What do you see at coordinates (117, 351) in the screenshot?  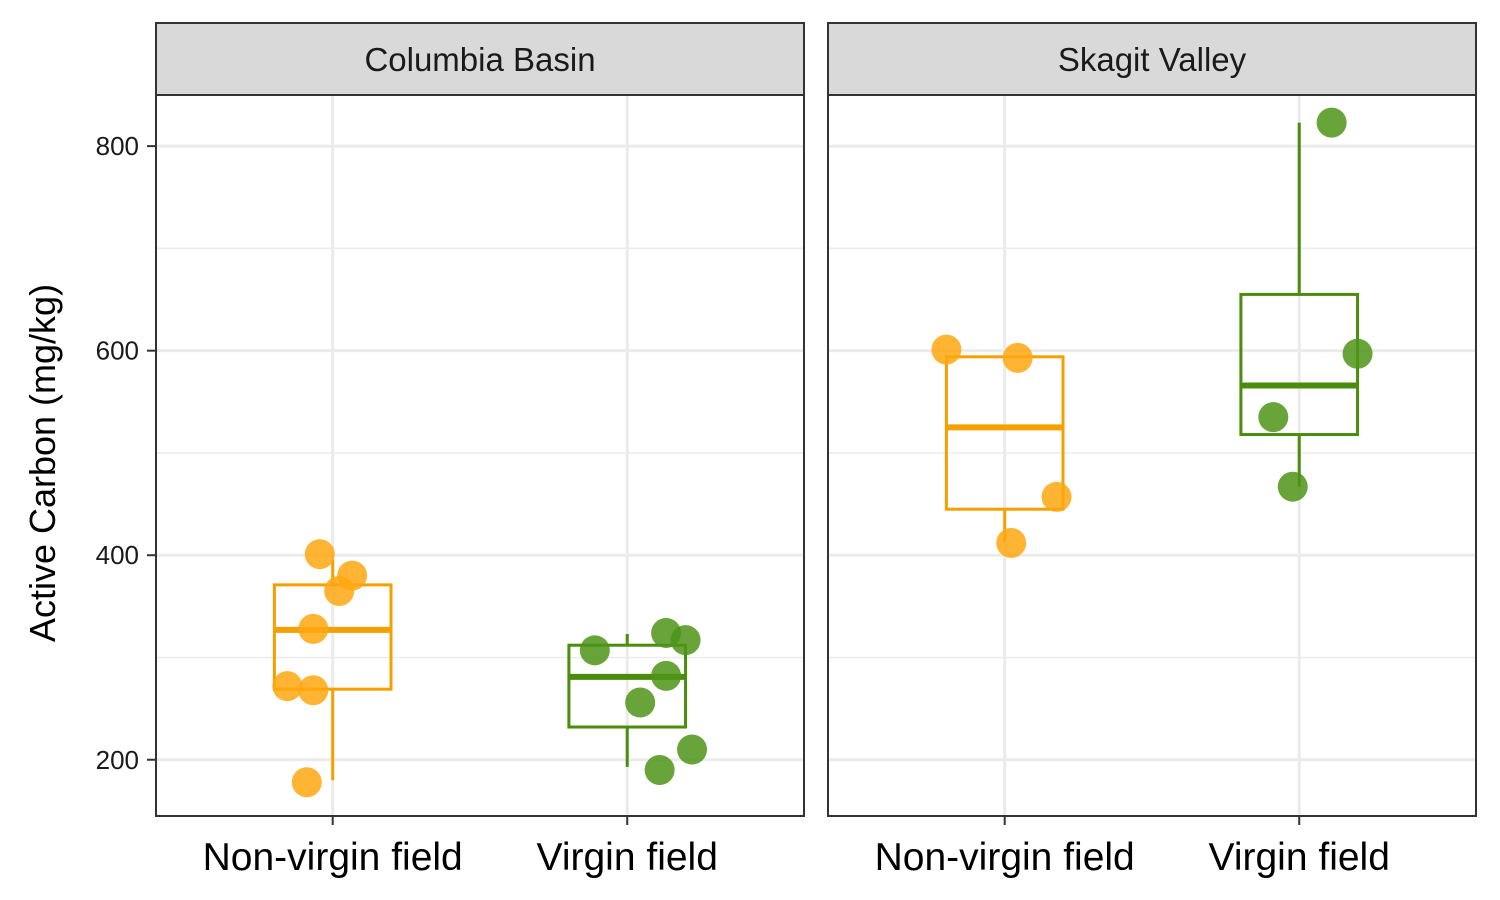 I see `y-tick-label: 600` at bounding box center [117, 351].